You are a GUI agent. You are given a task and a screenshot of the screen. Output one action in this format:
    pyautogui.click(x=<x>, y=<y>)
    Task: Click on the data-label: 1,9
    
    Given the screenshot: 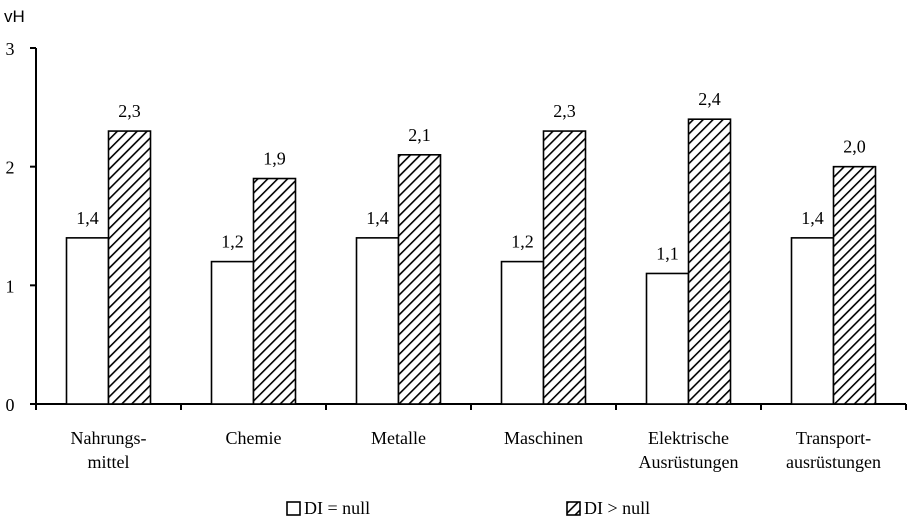 What is the action you would take?
    pyautogui.click(x=274, y=159)
    